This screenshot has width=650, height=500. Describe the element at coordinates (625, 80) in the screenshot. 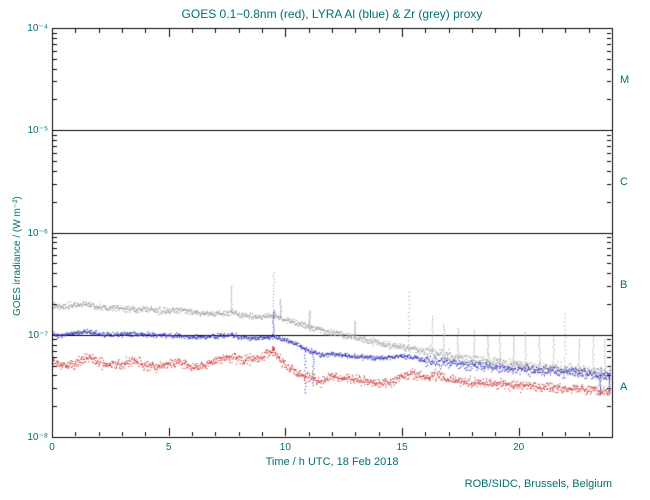

I see `flare-class-label: M` at that location.